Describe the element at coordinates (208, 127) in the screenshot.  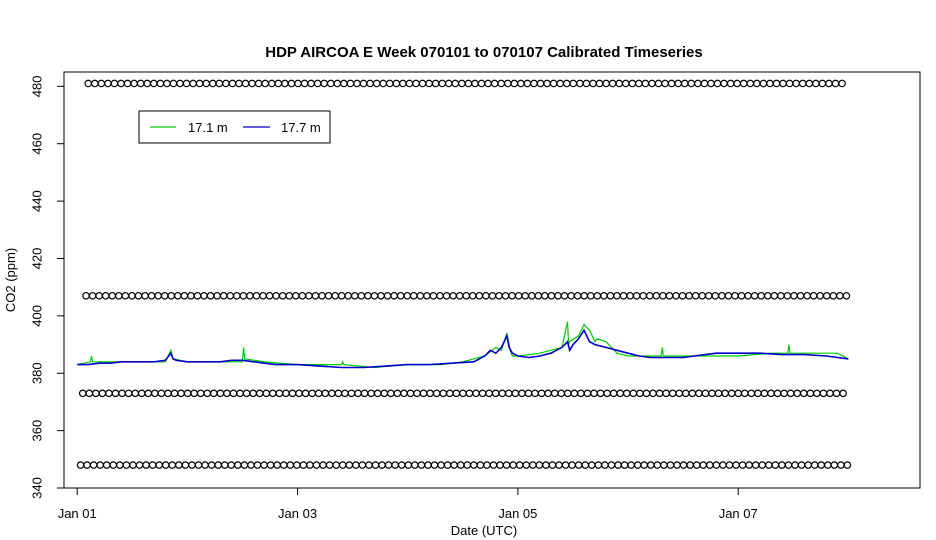
I see `legend-label-17-1m: 17.1 m` at that location.